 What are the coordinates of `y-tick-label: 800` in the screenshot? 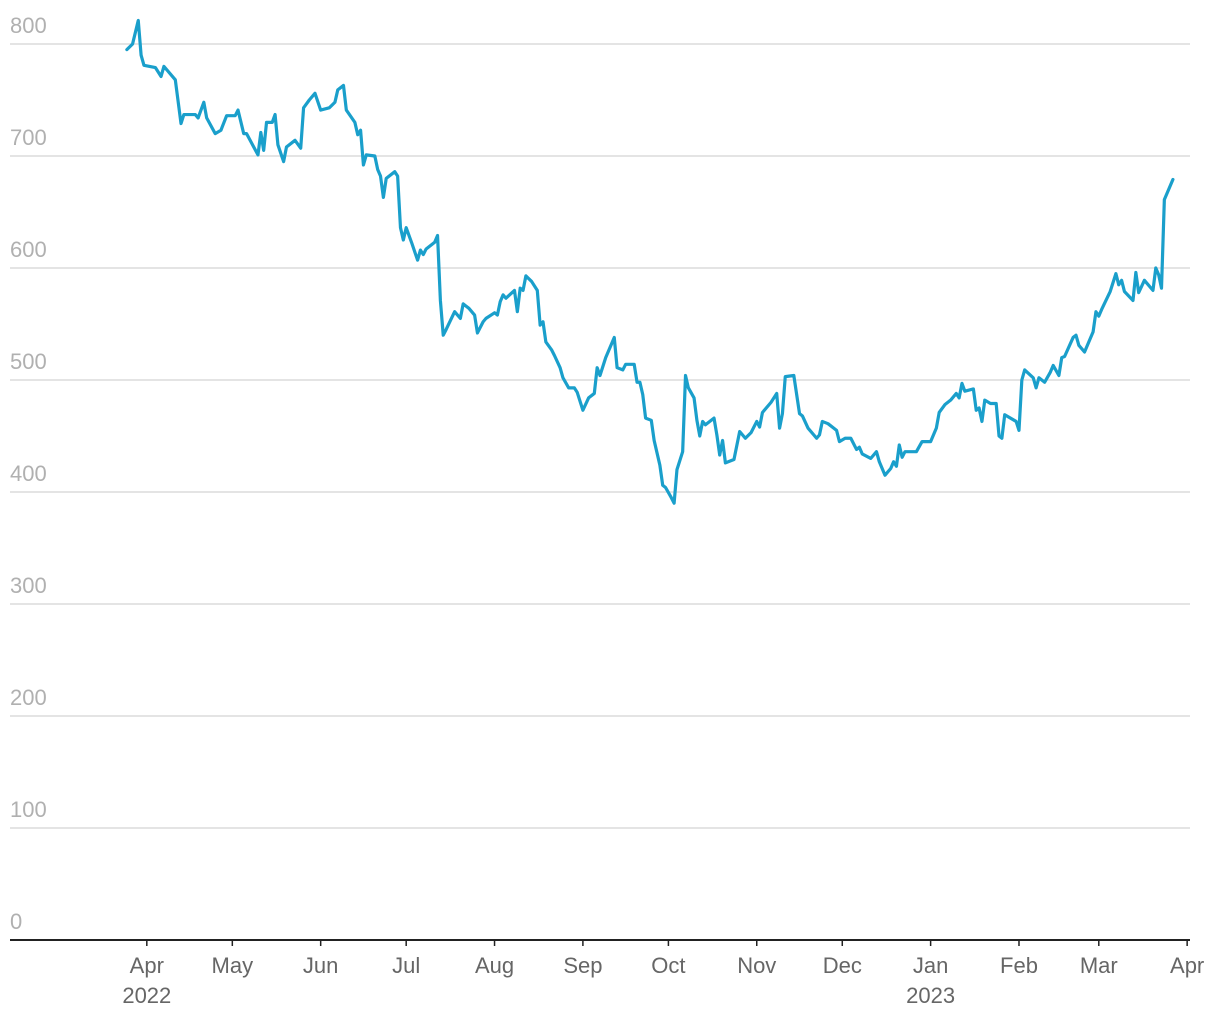 It's located at (28, 25).